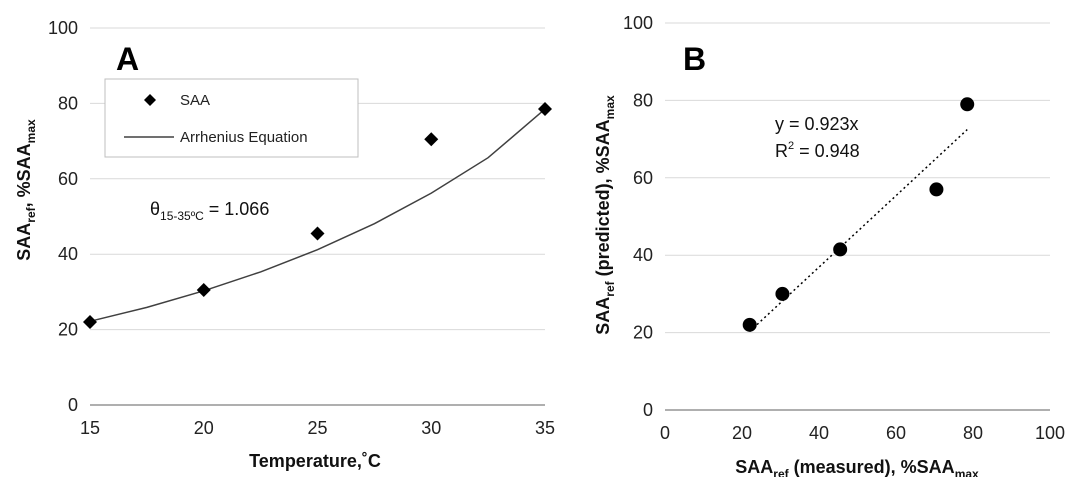 The height and width of the screenshot is (477, 1069). I want to click on chart-b-y-tick-label: 100, so click(638, 23).